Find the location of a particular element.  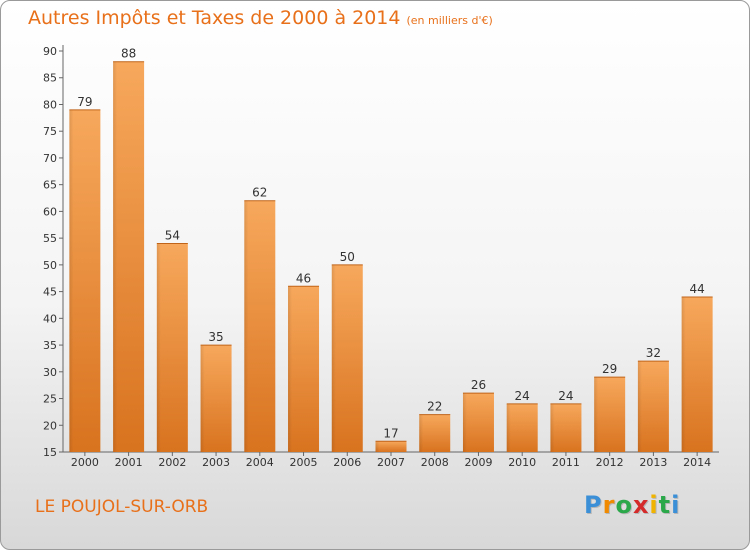

data-label: 22 is located at coordinates (434, 407).